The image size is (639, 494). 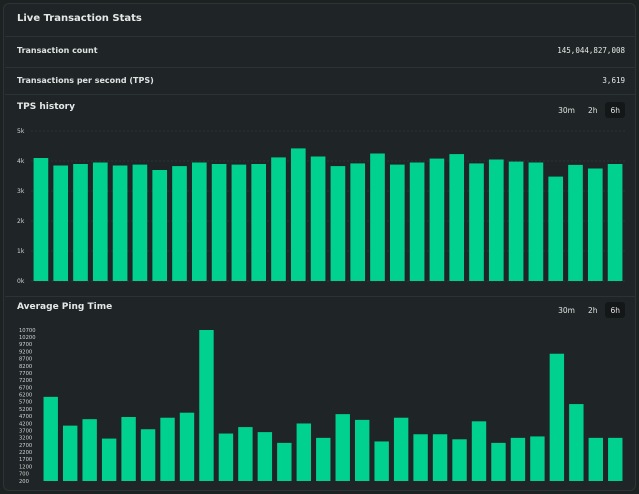 I want to click on tps-label: Transactions per second (TPS), so click(x=85, y=80).